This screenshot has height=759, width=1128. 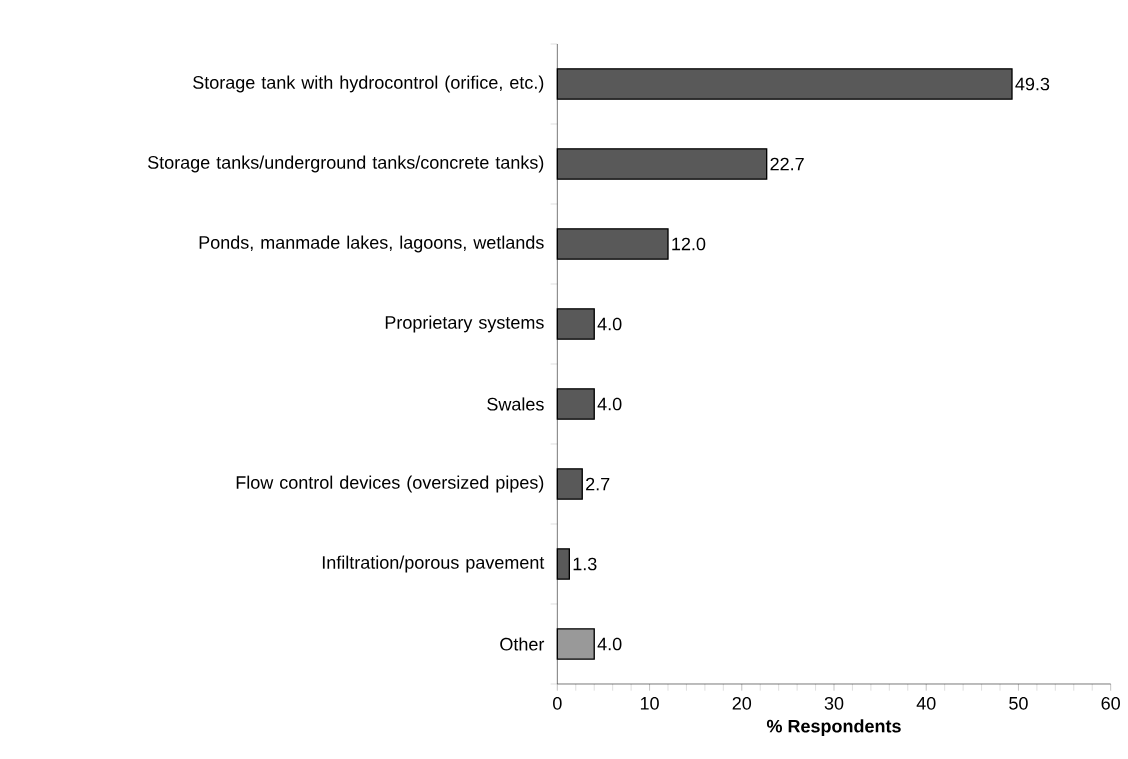 I want to click on data-label: 1.3, so click(x=585, y=564).